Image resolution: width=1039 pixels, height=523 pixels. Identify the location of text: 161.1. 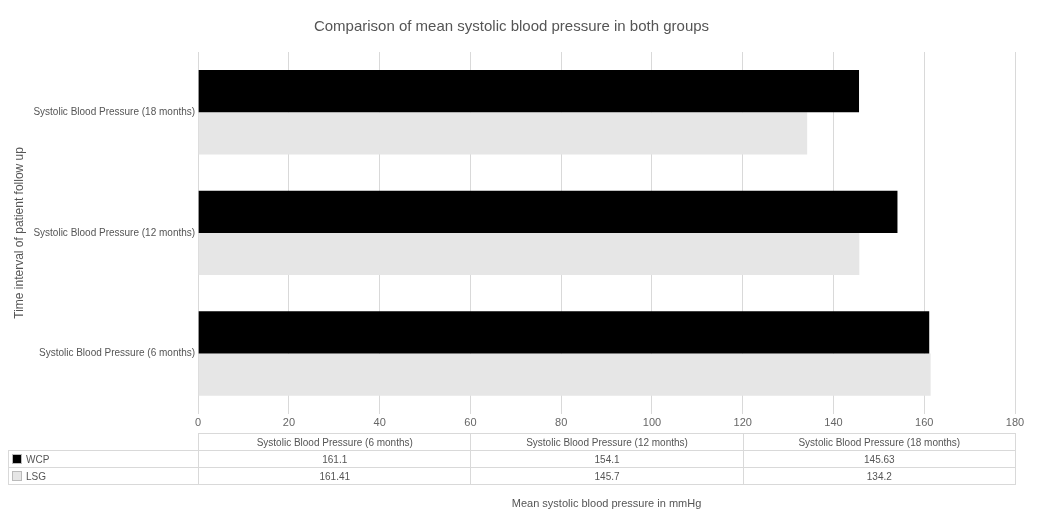
(335, 459).